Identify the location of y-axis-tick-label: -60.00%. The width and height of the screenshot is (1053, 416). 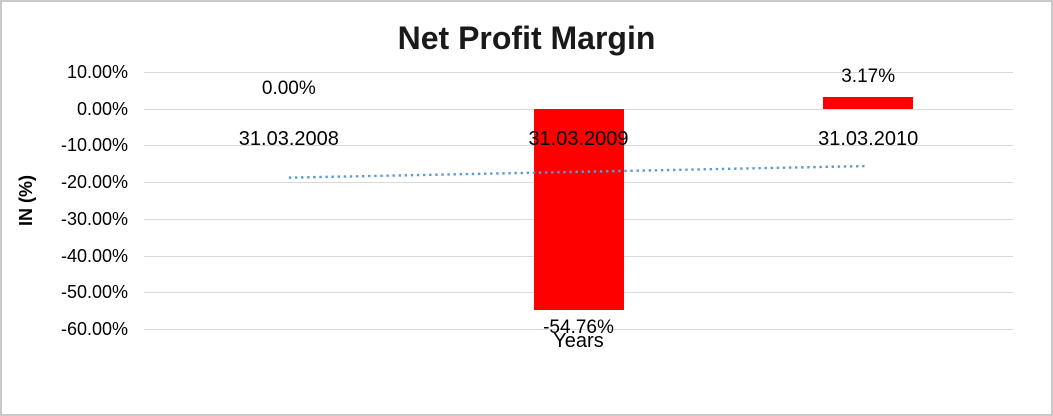
(94, 329).